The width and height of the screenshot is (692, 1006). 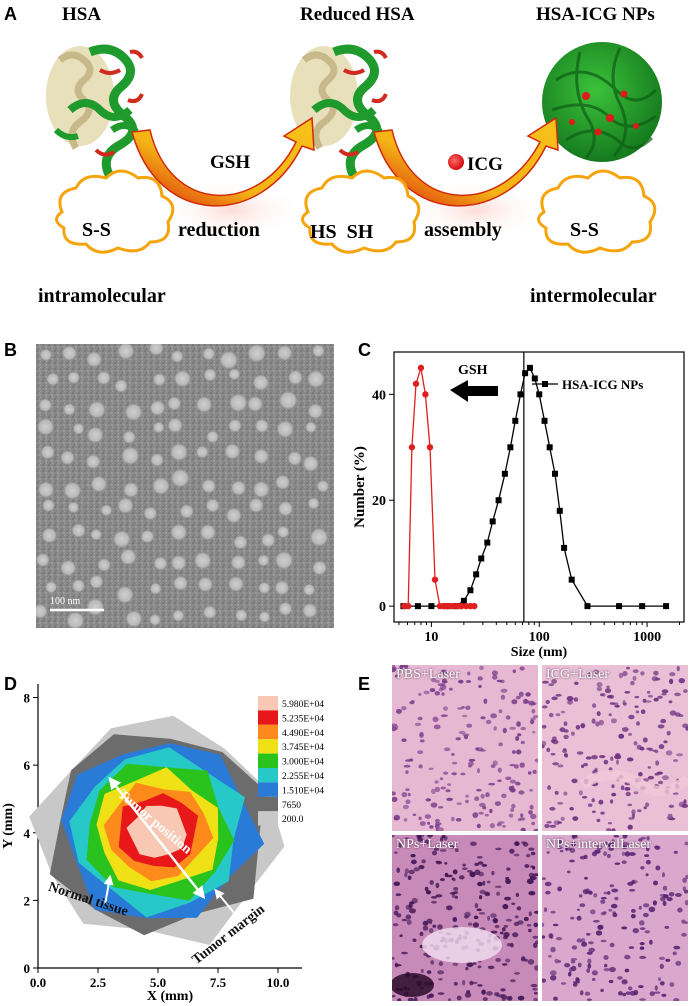 I want to click on stage-title-hsa: HSA, so click(x=81, y=14).